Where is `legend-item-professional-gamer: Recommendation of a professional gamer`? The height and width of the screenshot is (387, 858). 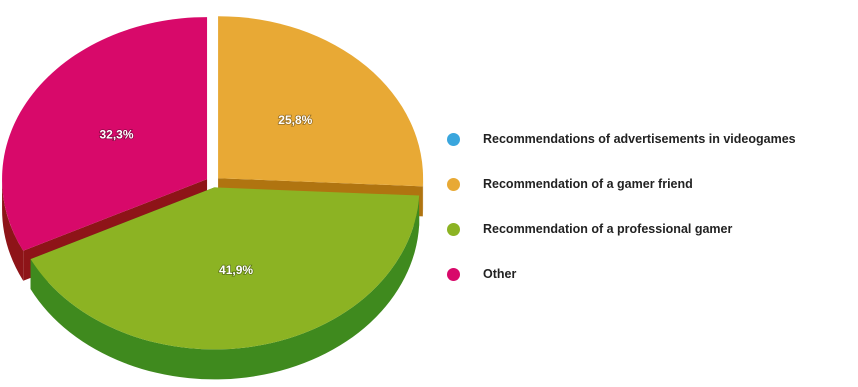
legend-item-professional-gamer: Recommendation of a professional gamer is located at coordinates (621, 229).